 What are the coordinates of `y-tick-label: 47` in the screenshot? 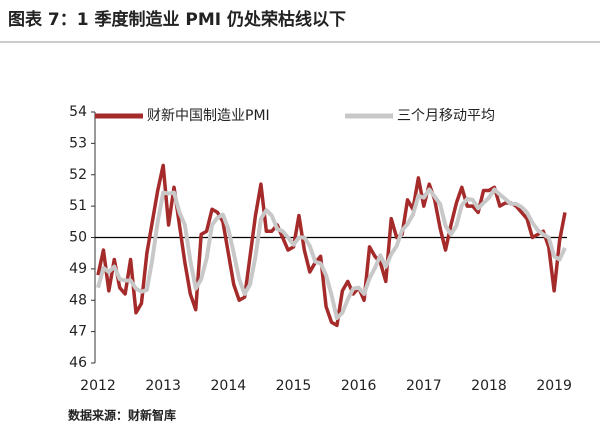 It's located at (78, 332).